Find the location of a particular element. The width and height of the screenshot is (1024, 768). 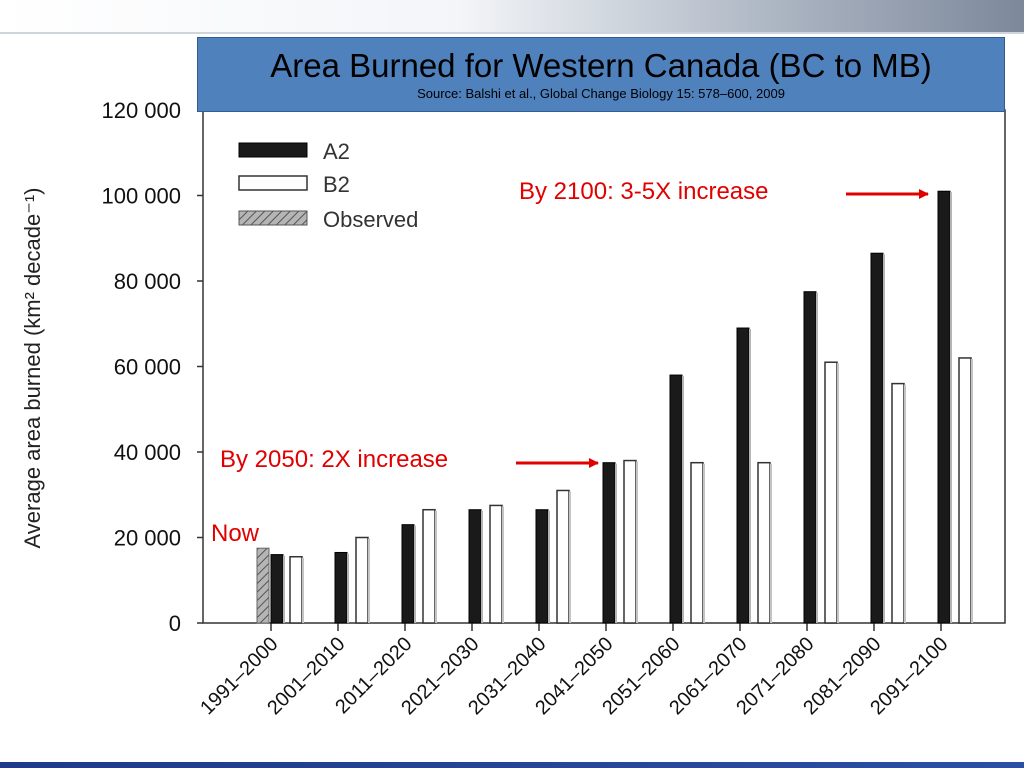

y-tick-label: 60 000 is located at coordinates (147, 367).